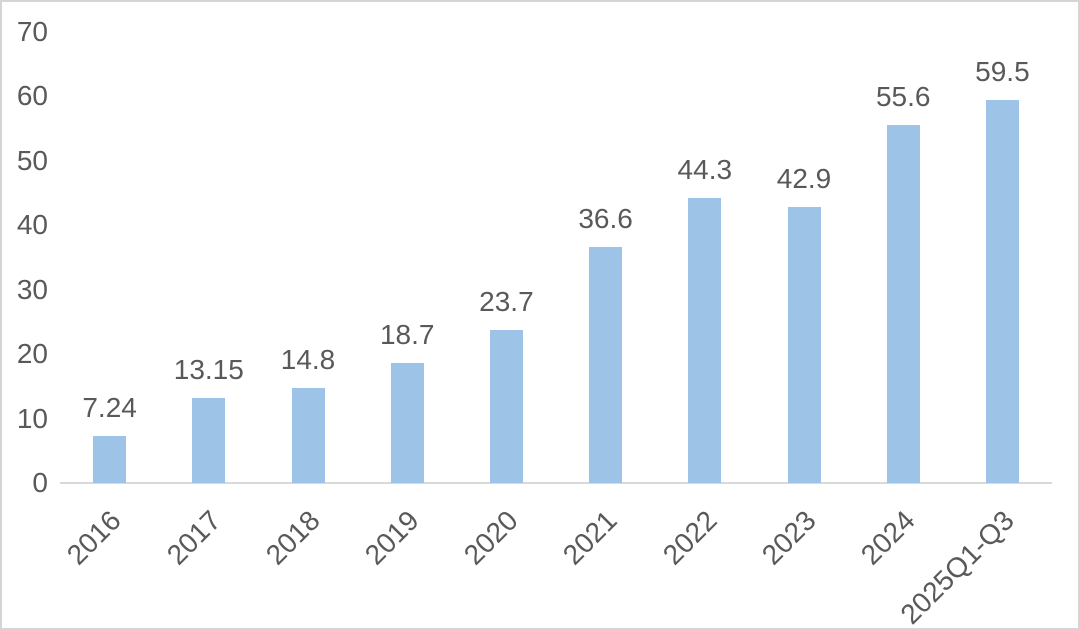 Image resolution: width=1080 pixels, height=630 pixels. Describe the element at coordinates (903, 304) in the screenshot. I see `bar-2024` at that location.